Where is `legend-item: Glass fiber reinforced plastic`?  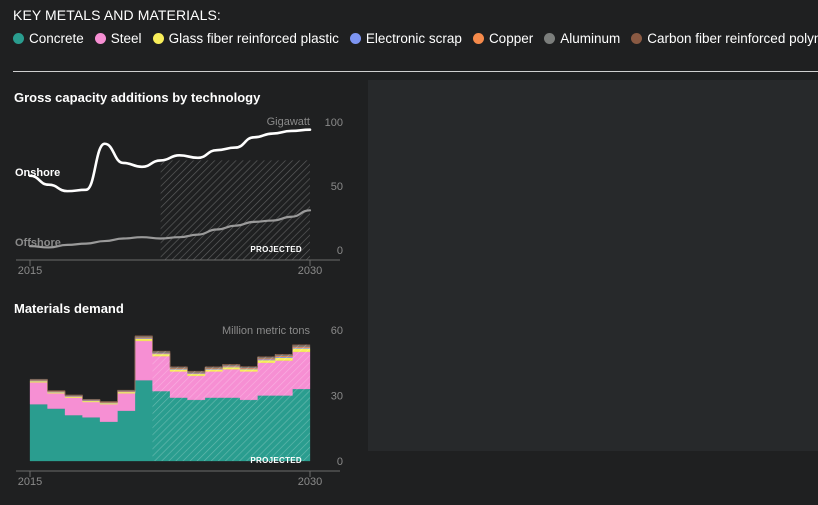
legend-item: Glass fiber reinforced plastic is located at coordinates (245, 38).